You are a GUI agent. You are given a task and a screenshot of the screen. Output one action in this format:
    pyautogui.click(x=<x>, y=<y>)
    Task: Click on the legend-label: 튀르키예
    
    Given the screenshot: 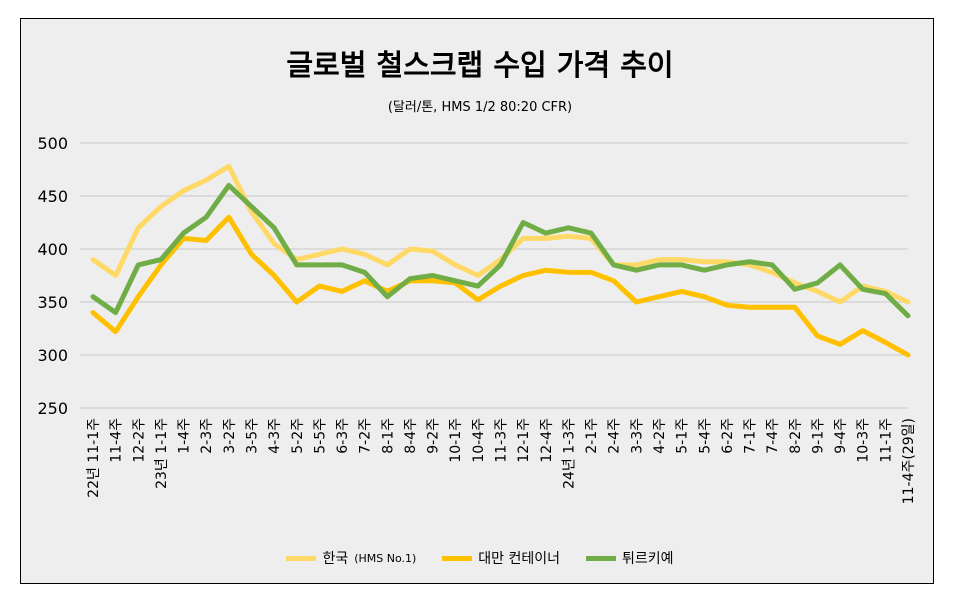 What is the action you would take?
    pyautogui.click(x=648, y=559)
    